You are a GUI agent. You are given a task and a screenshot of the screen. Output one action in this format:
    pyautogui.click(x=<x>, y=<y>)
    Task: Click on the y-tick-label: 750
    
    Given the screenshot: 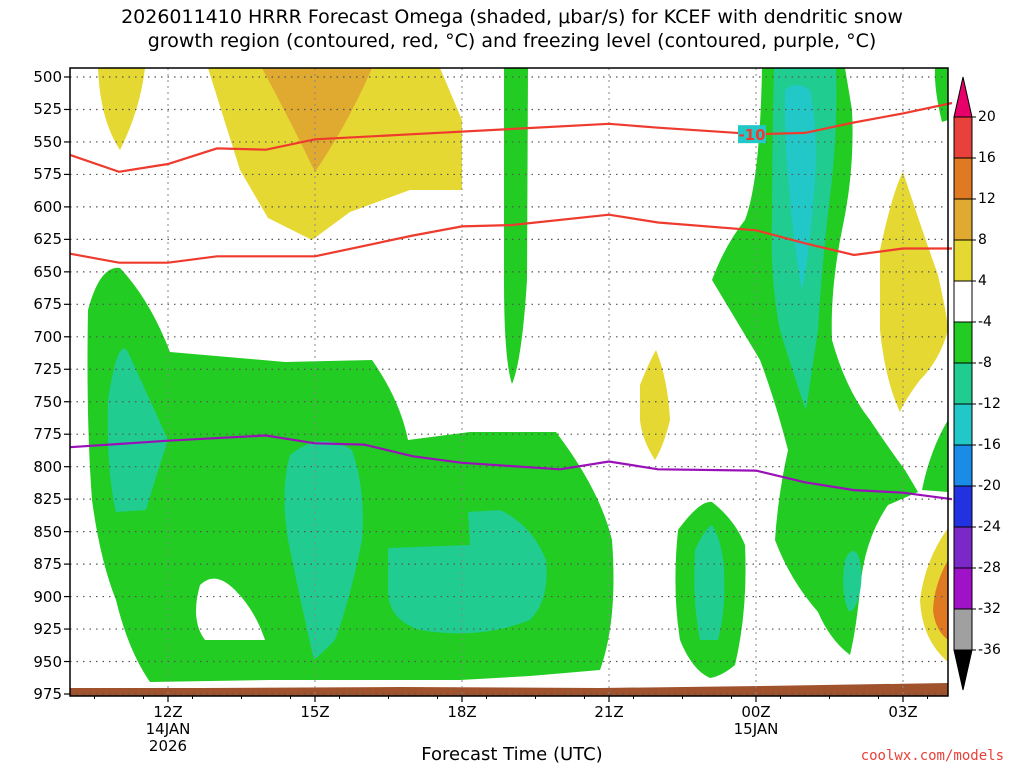 What is the action you would take?
    pyautogui.click(x=47, y=401)
    